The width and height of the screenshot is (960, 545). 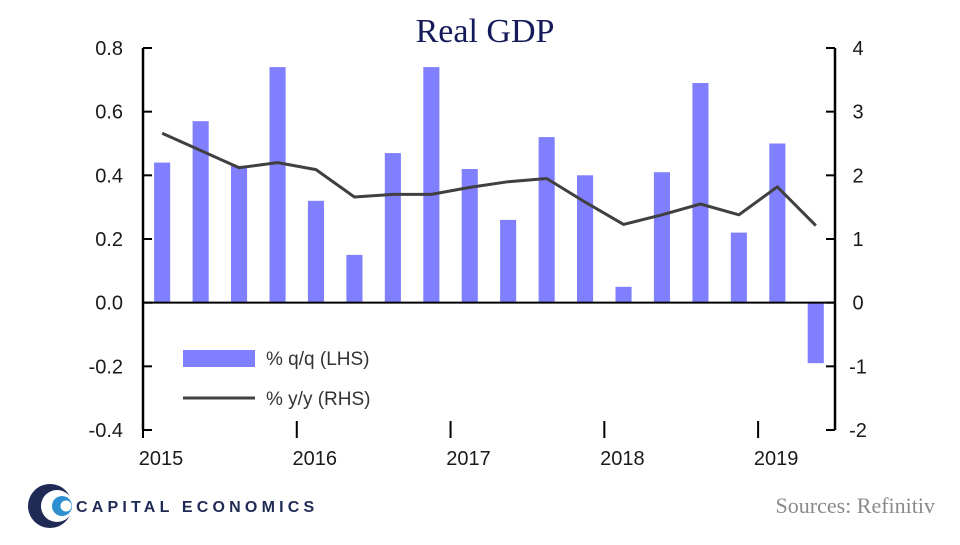 I want to click on bar-2018-q3, so click(x=700, y=193).